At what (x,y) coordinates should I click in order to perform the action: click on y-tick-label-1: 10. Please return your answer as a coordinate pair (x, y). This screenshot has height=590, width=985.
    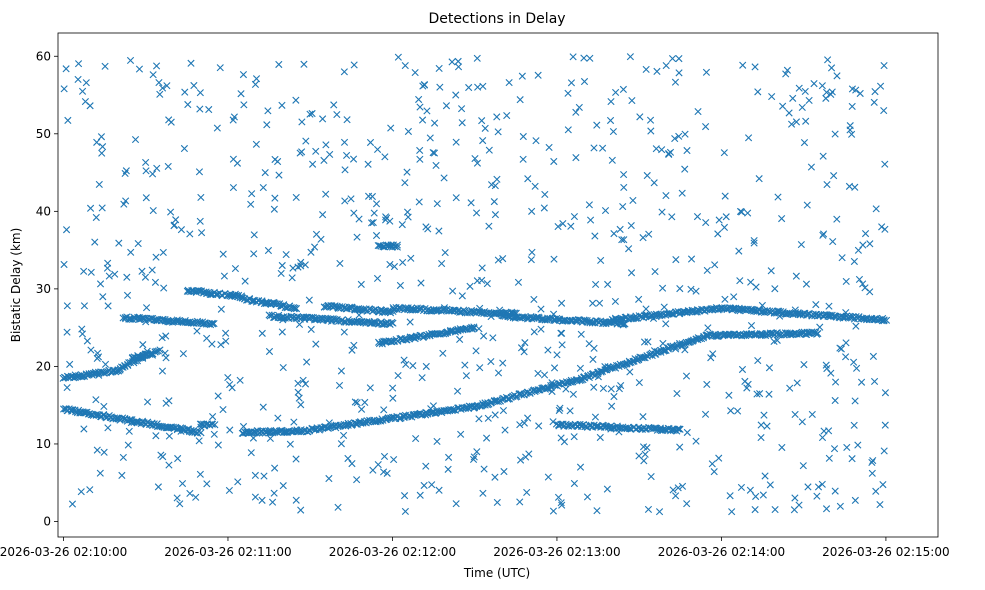
    Looking at the image, I should click on (43, 444).